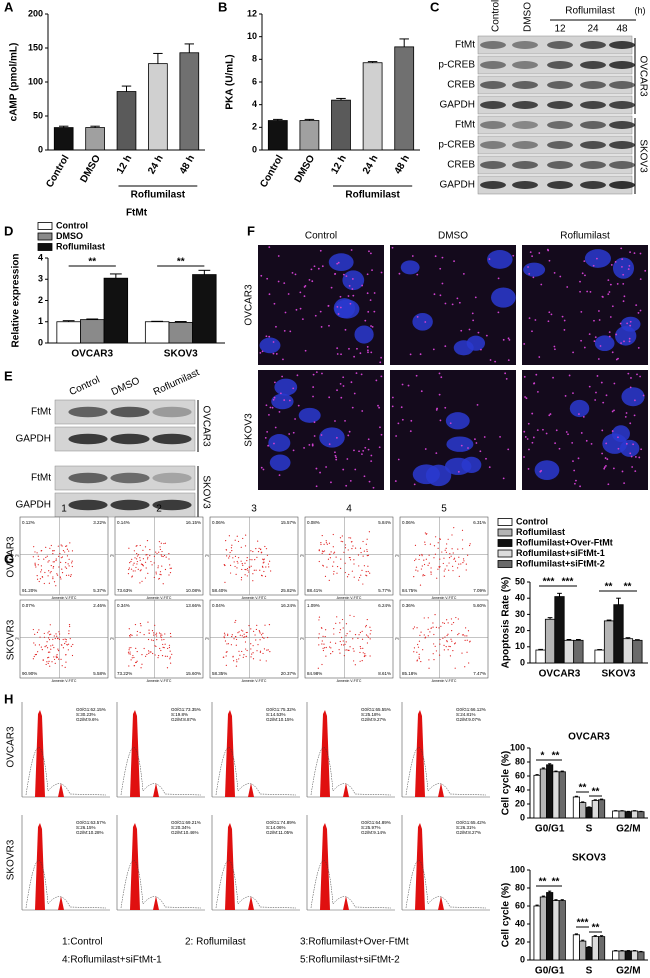 Image resolution: width=650 pixels, height=978 pixels. I want to click on g2-peak, so click(346, 903).